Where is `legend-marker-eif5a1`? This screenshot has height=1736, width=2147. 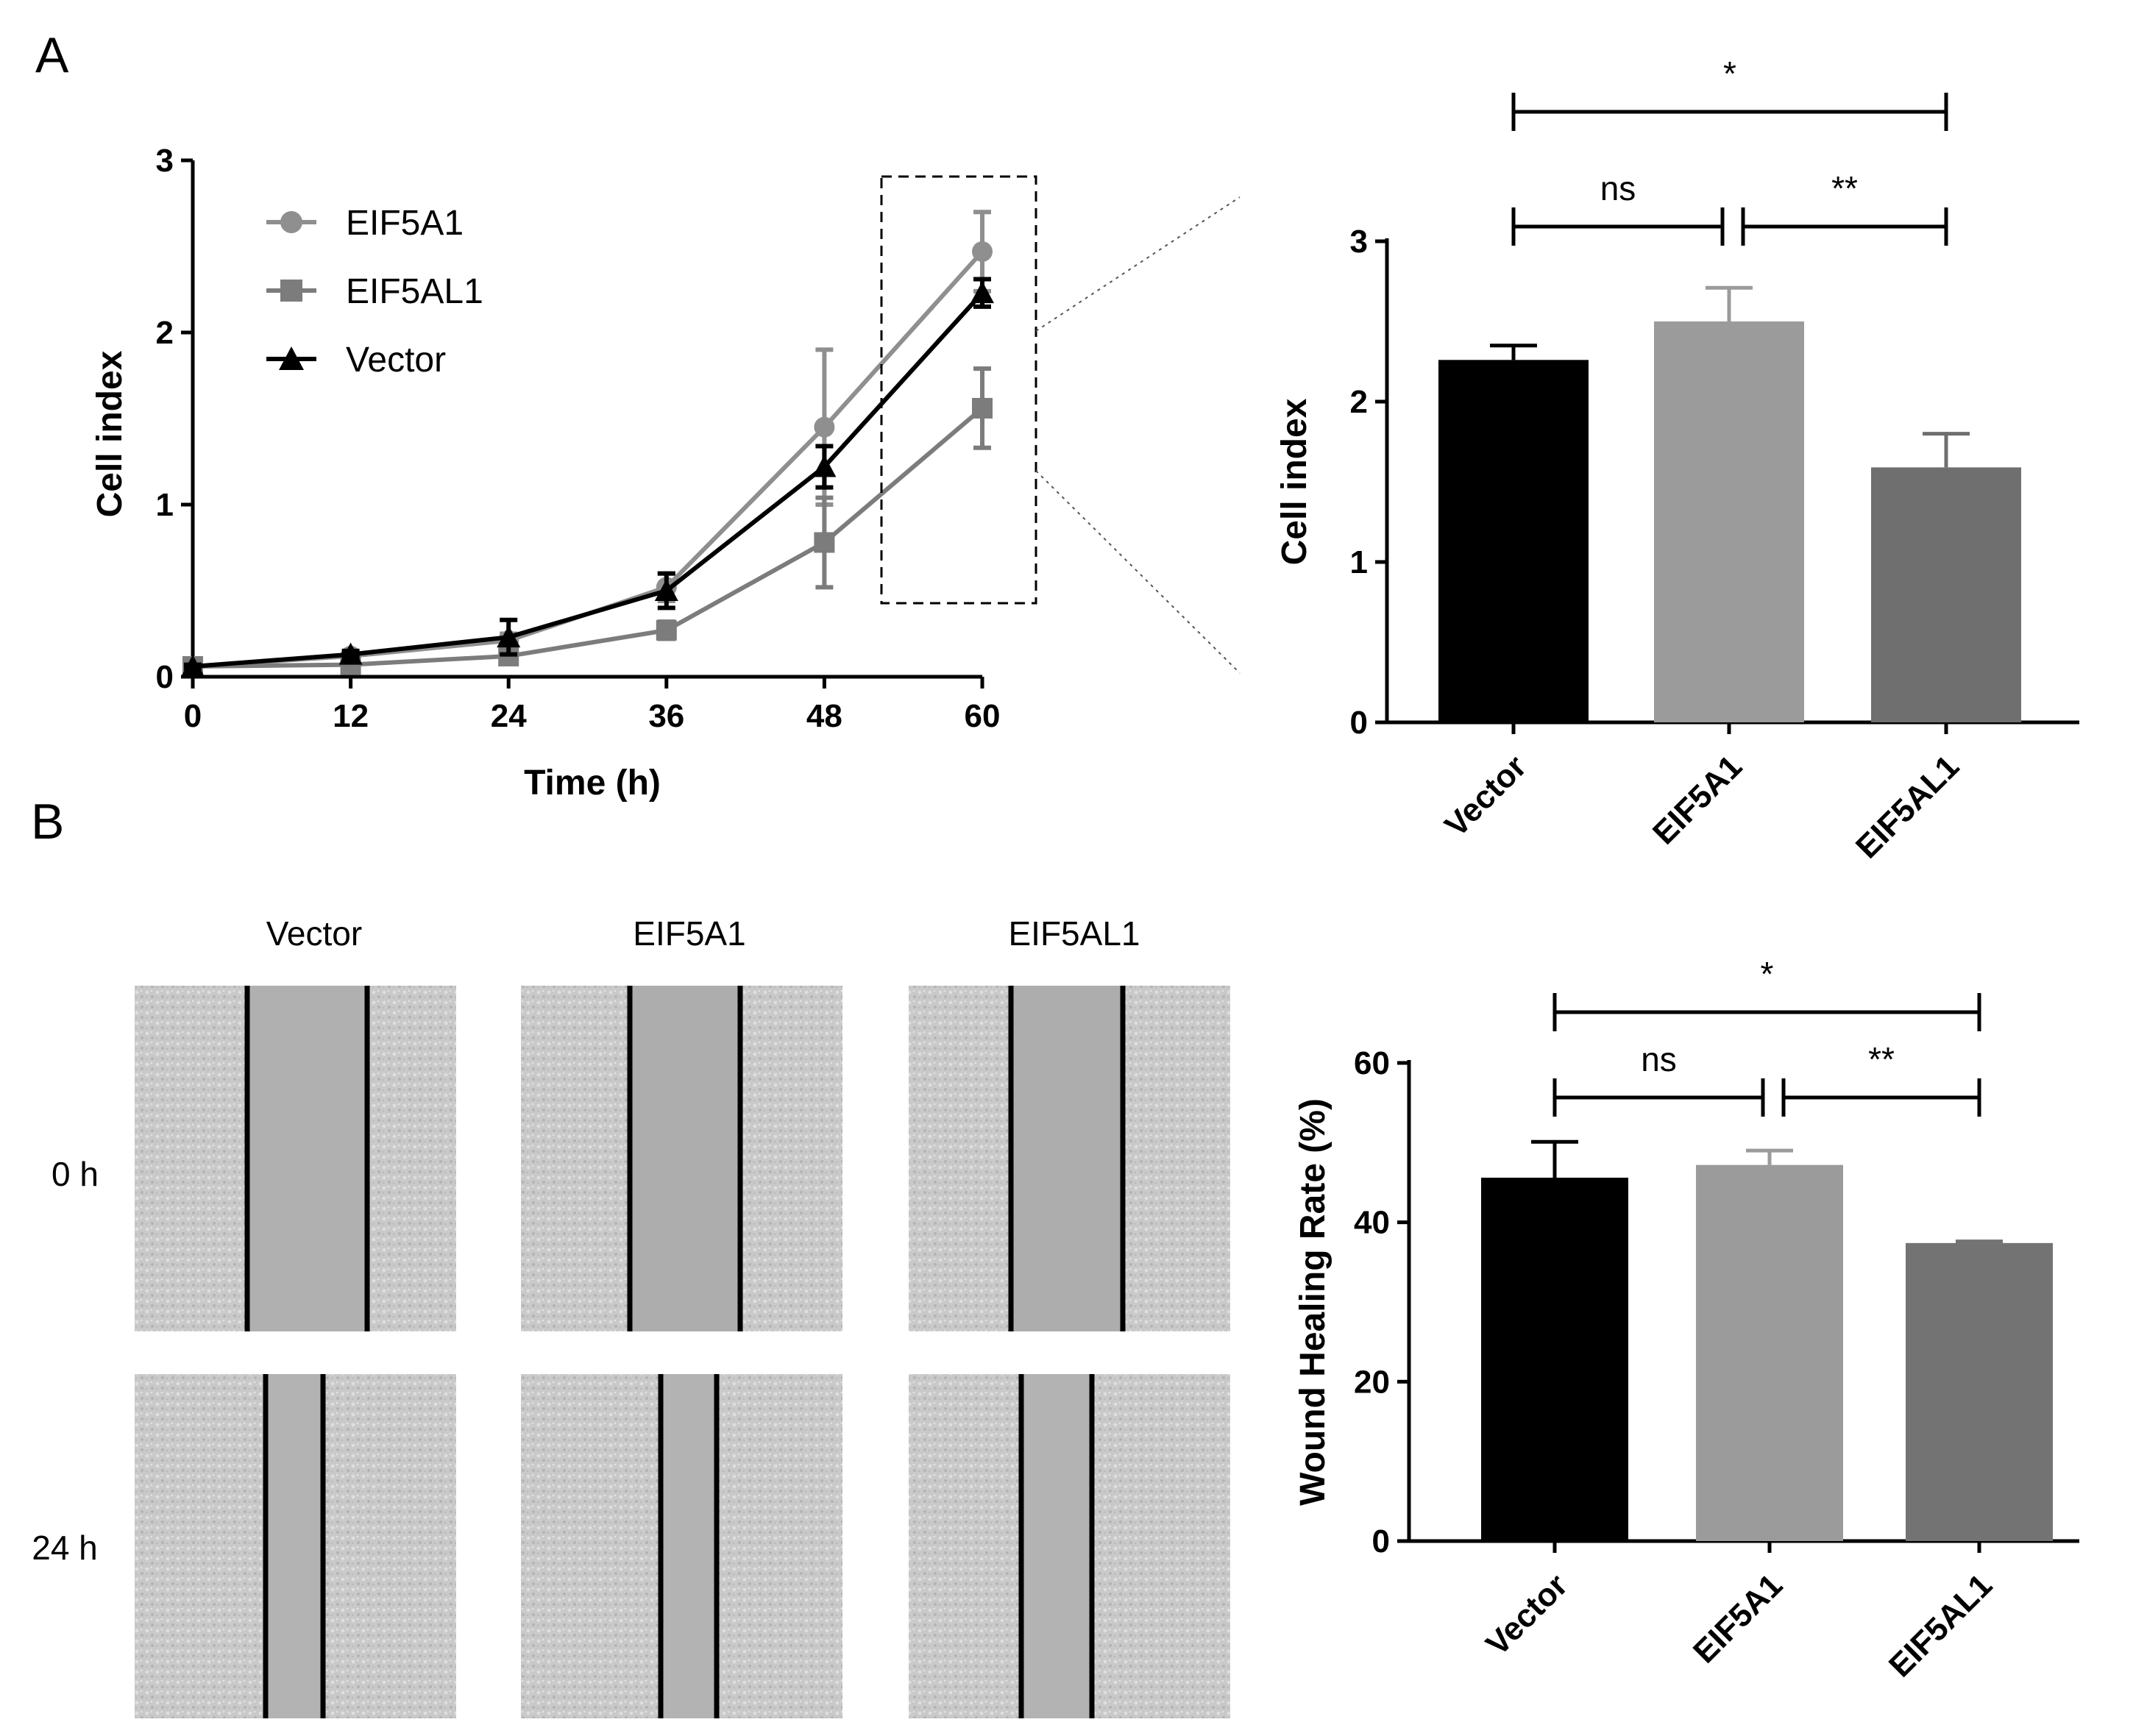
legend-marker-eif5a1 is located at coordinates (291, 222).